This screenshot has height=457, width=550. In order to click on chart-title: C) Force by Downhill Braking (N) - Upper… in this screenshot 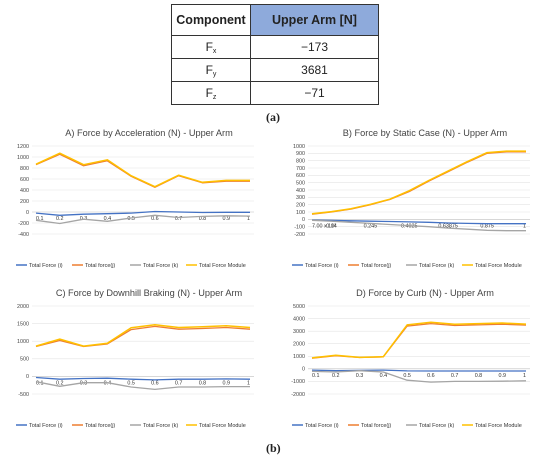, I will do `click(149, 293)`.